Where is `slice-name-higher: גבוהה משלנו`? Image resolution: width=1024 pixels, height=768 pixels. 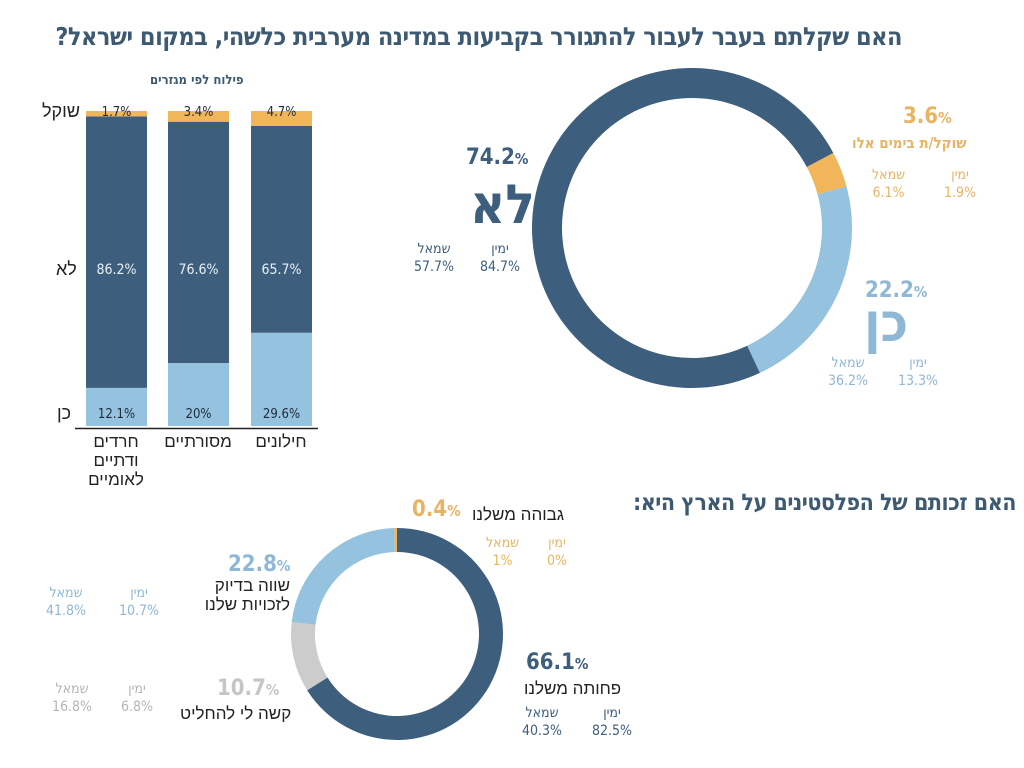
slice-name-higher: גבוהה משלנו is located at coordinates (518, 514).